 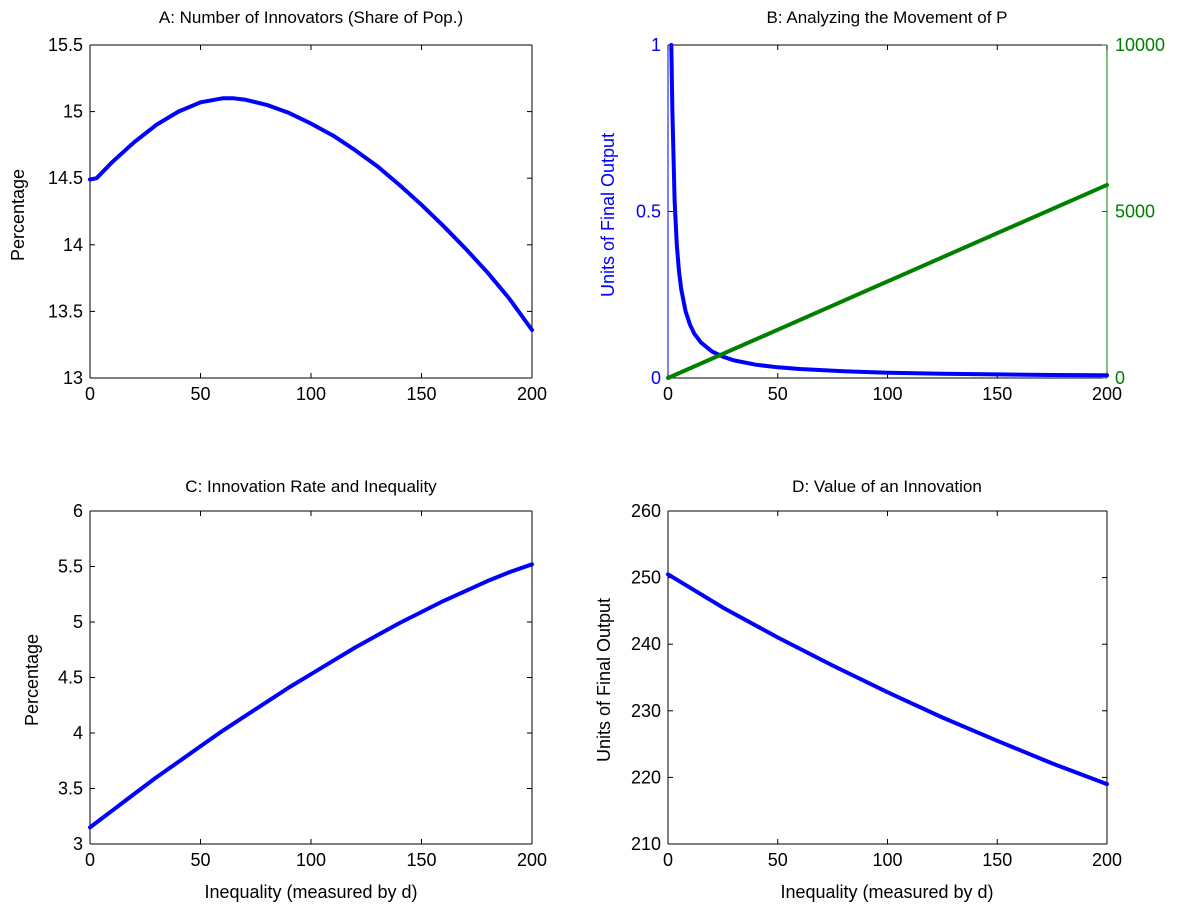 I want to click on y-tick-label: 3.5, so click(x=70, y=789).